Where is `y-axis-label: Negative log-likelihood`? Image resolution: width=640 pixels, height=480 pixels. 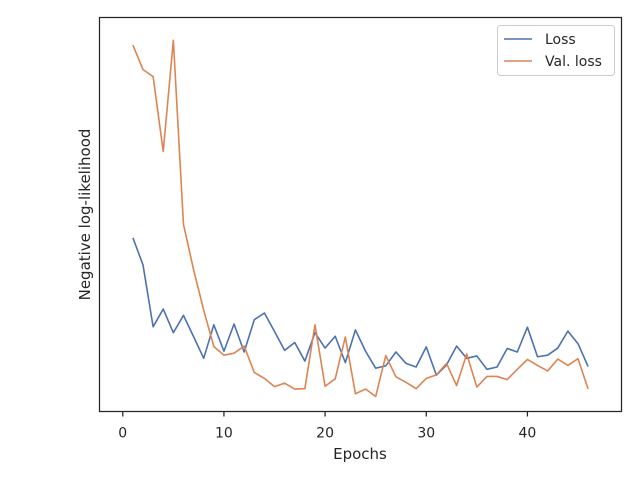
y-axis-label: Negative log-likelihood is located at coordinates (85, 215).